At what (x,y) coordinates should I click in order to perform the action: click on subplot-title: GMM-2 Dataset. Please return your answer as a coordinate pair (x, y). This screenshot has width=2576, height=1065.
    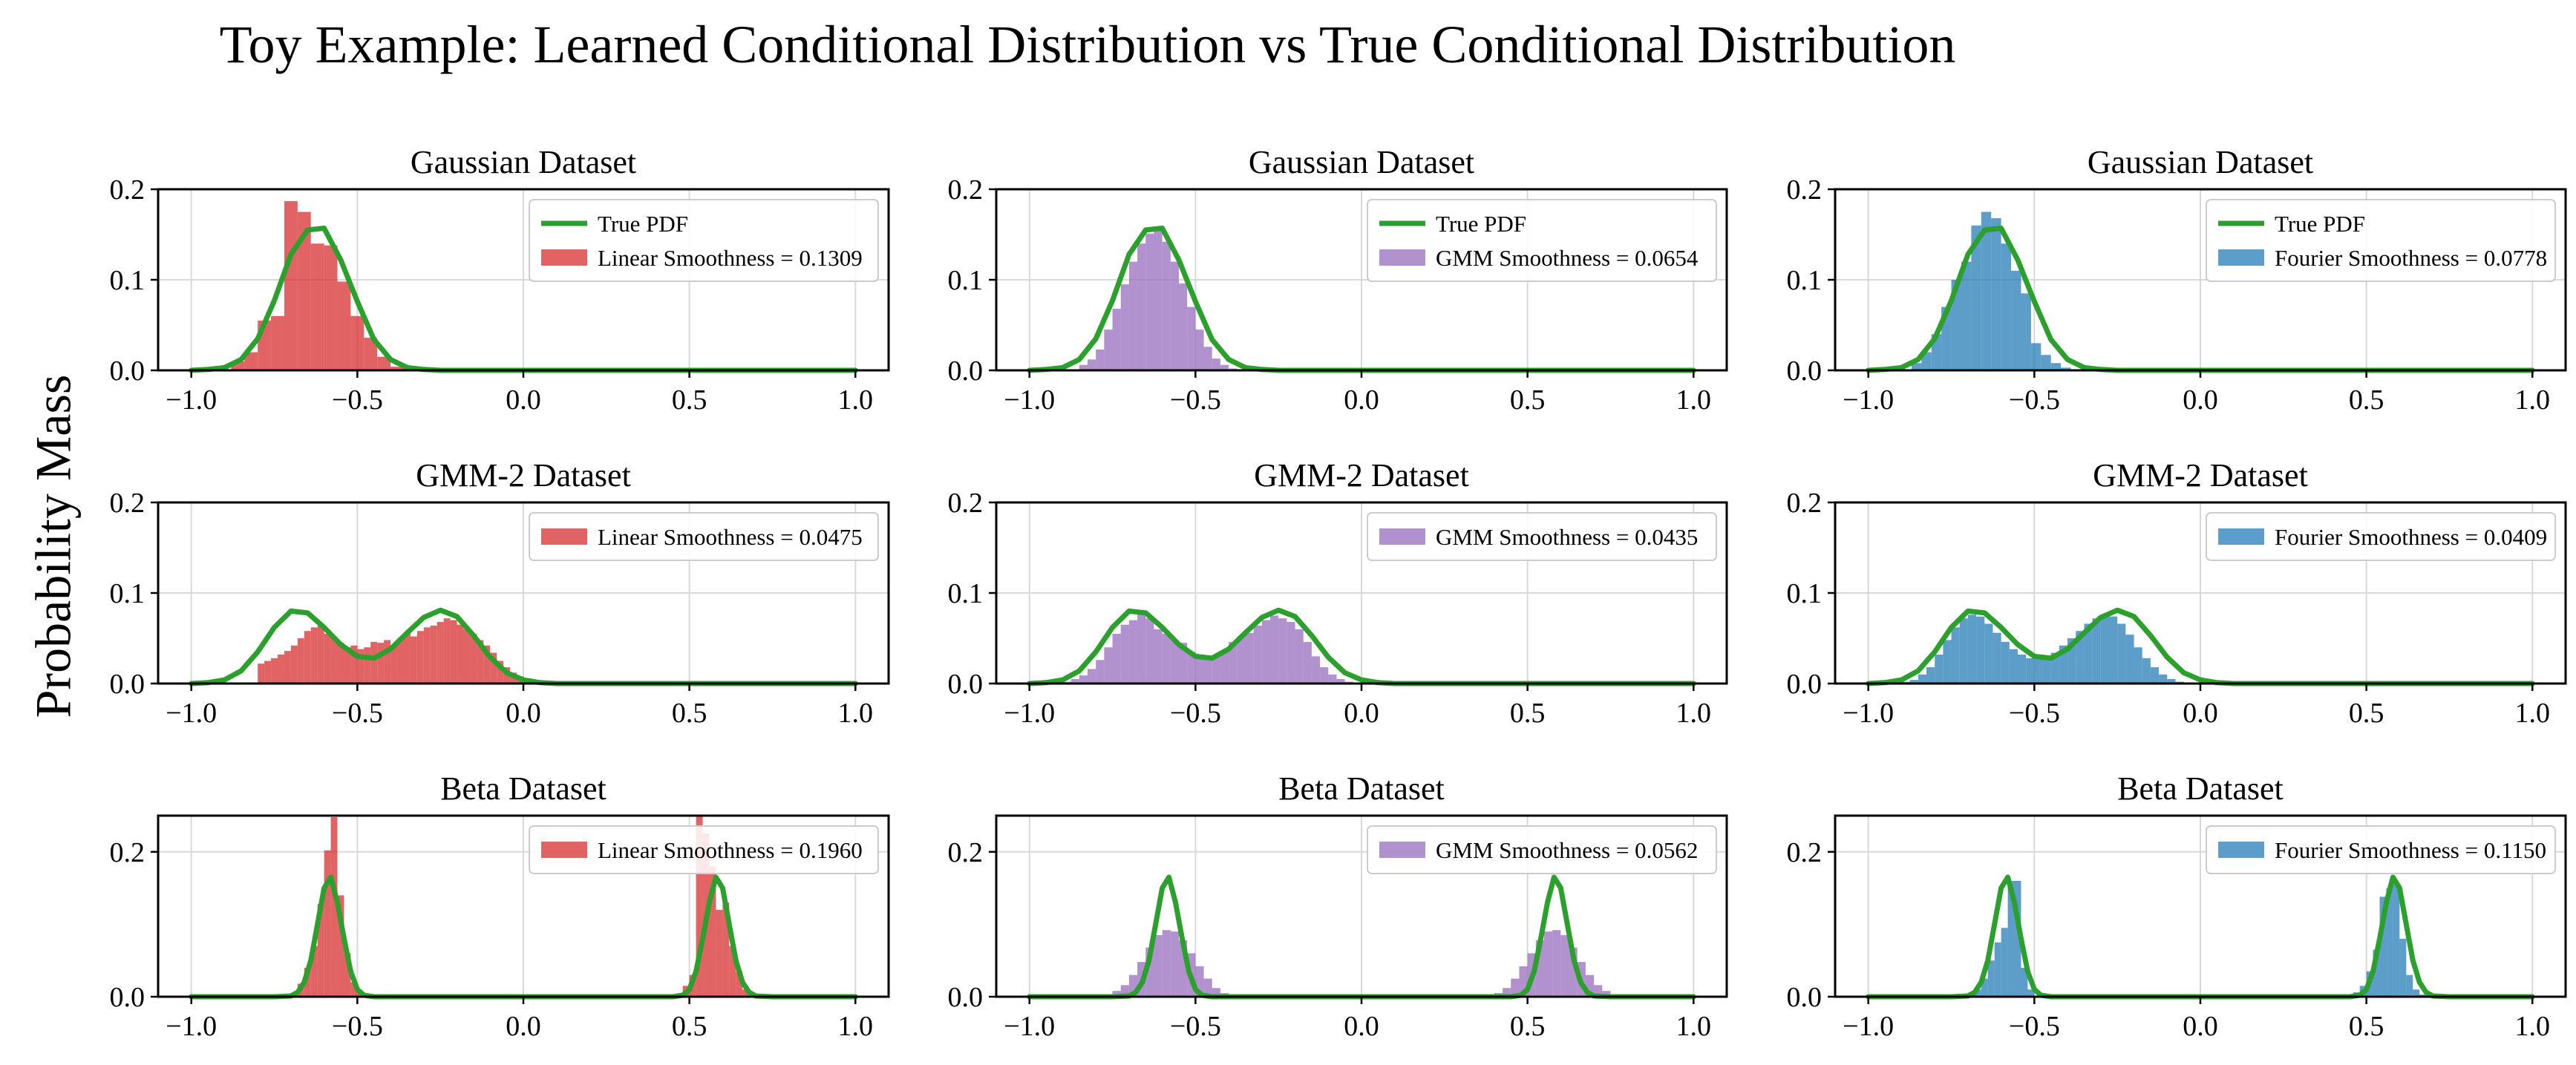
    Looking at the image, I should click on (523, 475).